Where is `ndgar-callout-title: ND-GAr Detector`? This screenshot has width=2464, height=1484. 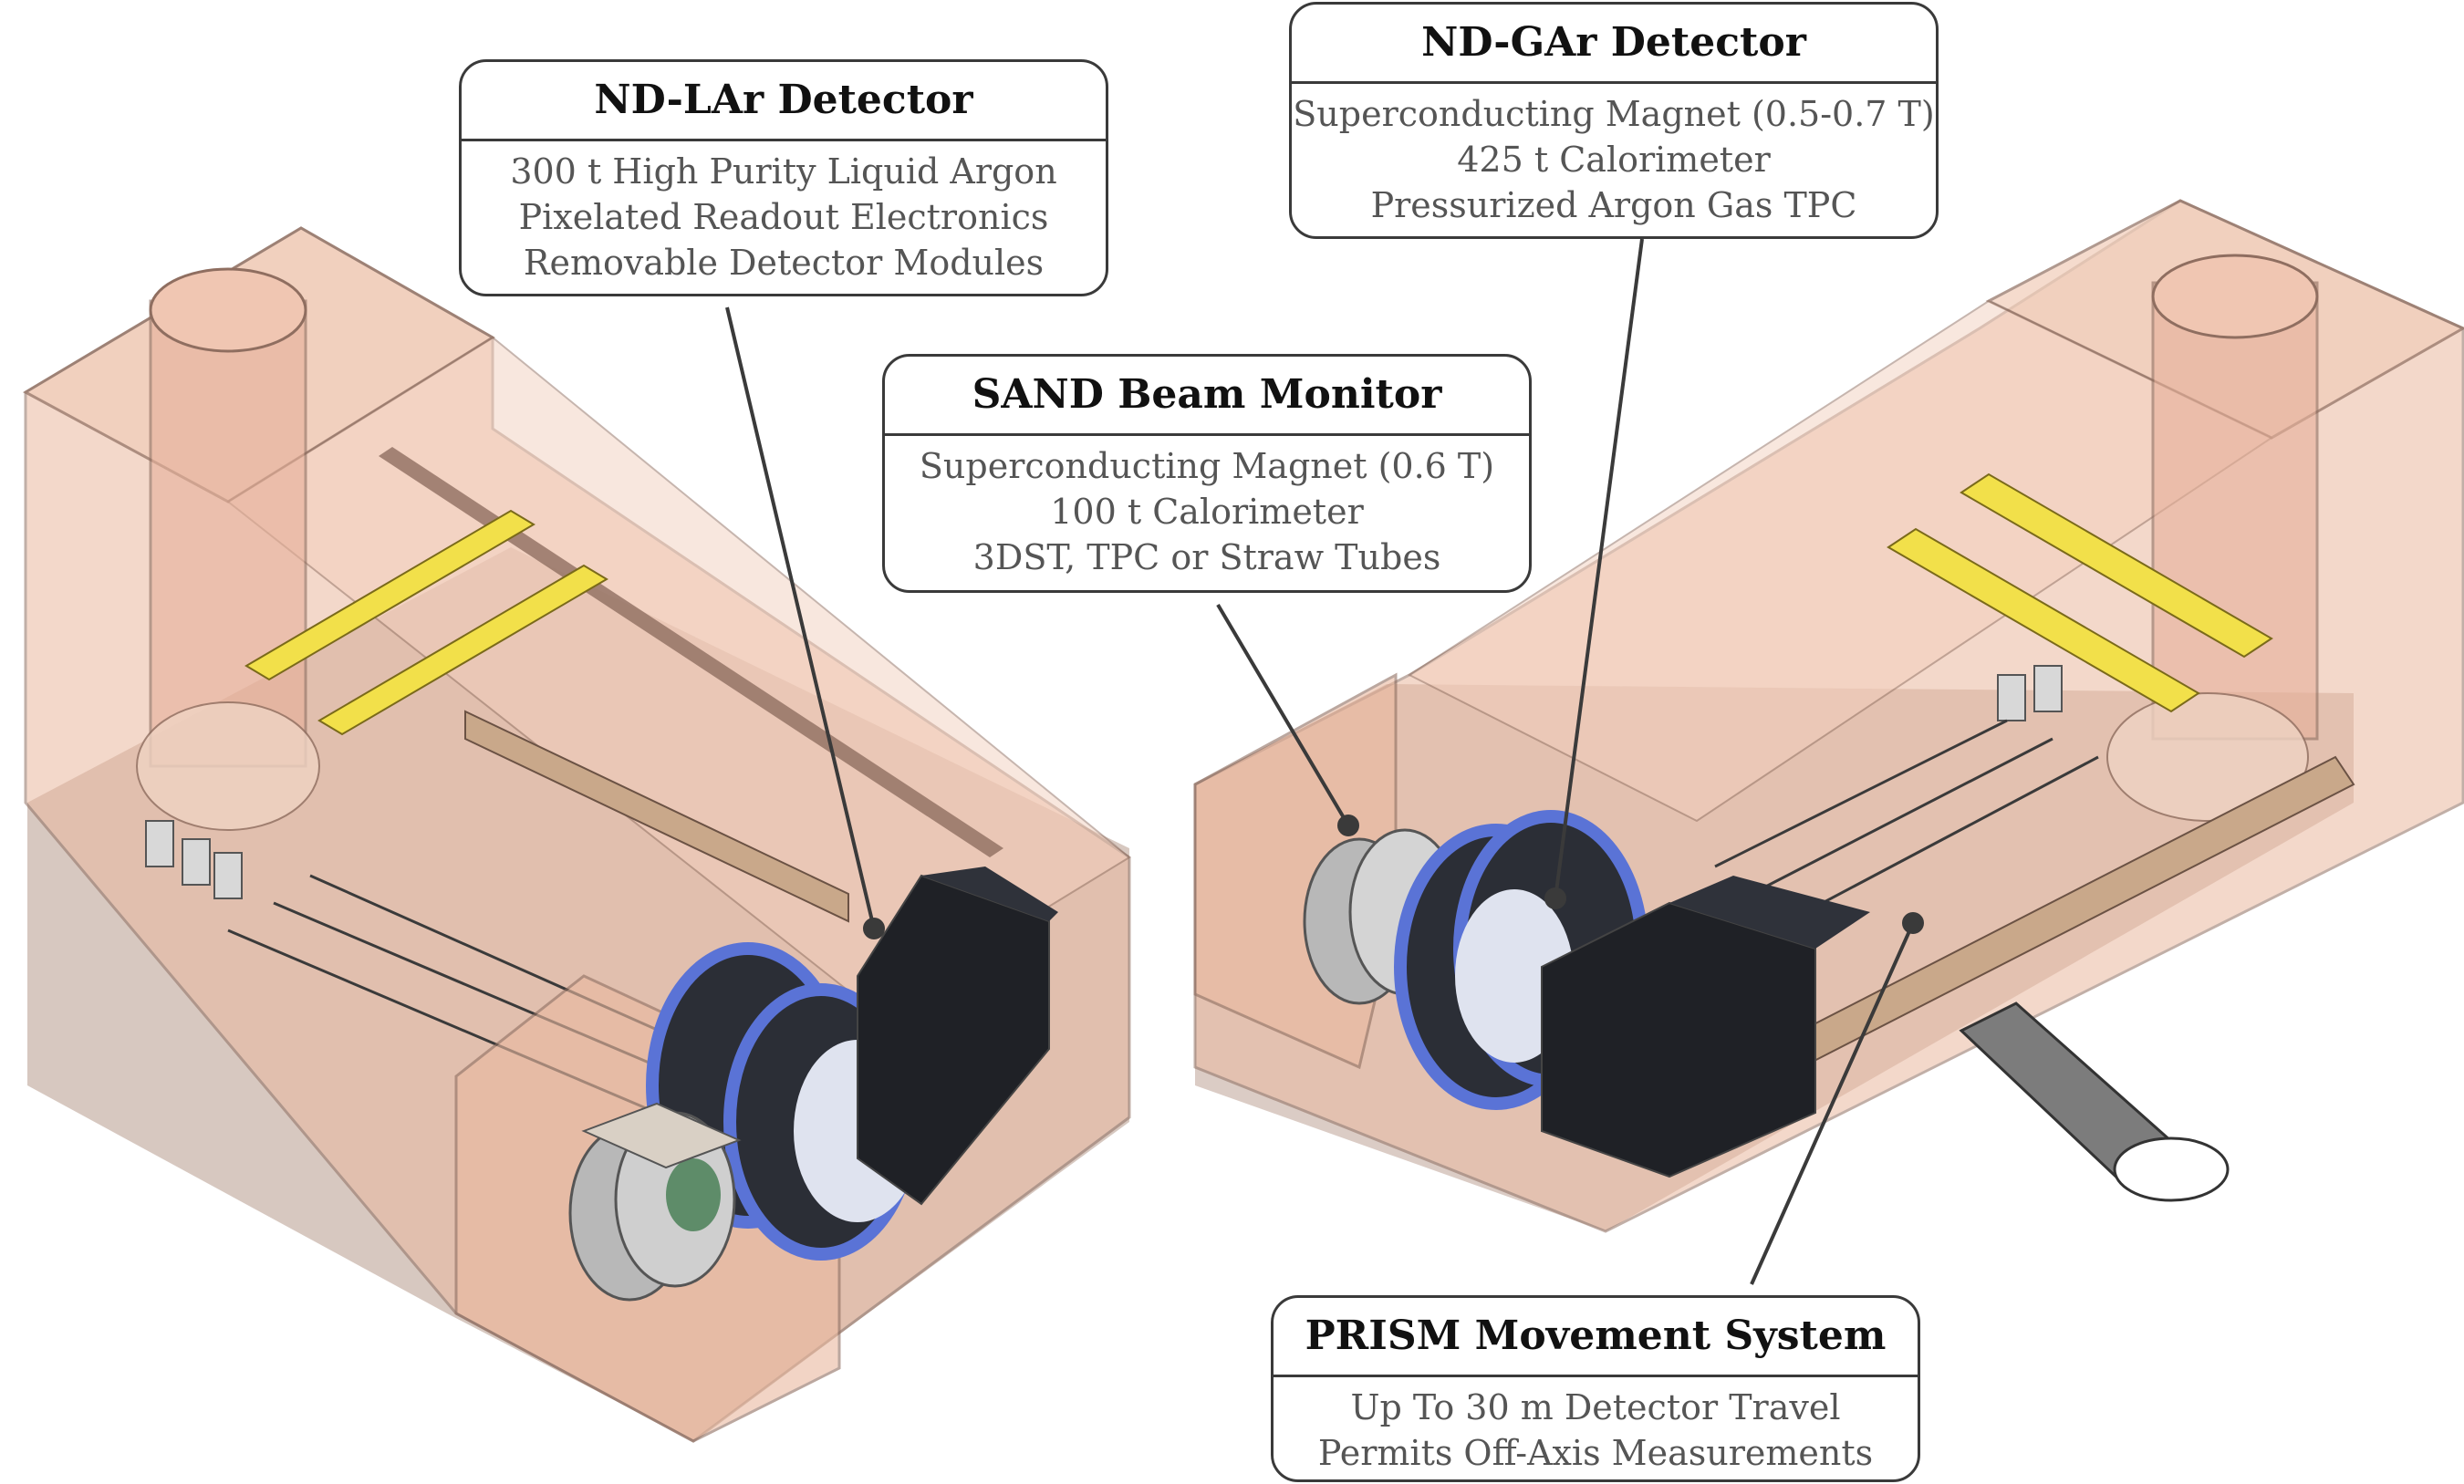
ndgar-callout-title: ND-GAr Detector is located at coordinates (1614, 45).